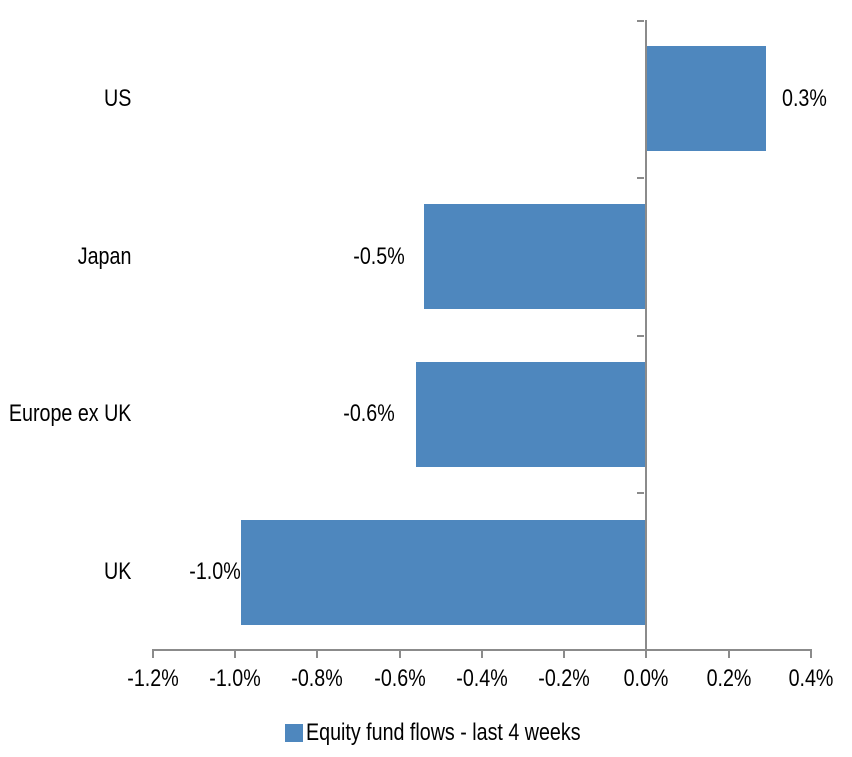  Describe the element at coordinates (235, 678) in the screenshot. I see `x-tick-label: -1.0%` at that location.